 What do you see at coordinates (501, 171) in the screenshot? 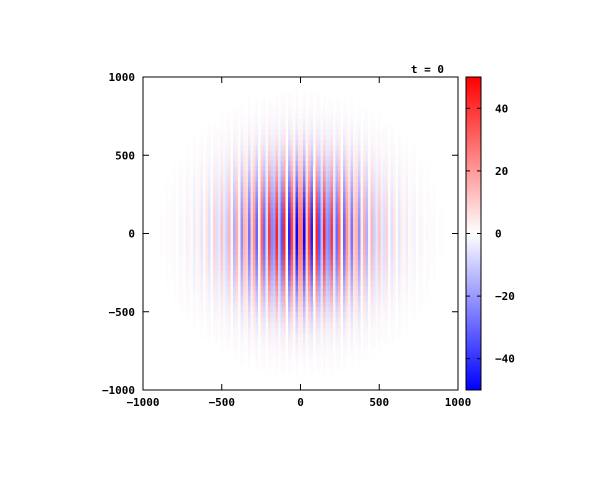
I see `colorbar-tick-label: 20` at bounding box center [501, 171].